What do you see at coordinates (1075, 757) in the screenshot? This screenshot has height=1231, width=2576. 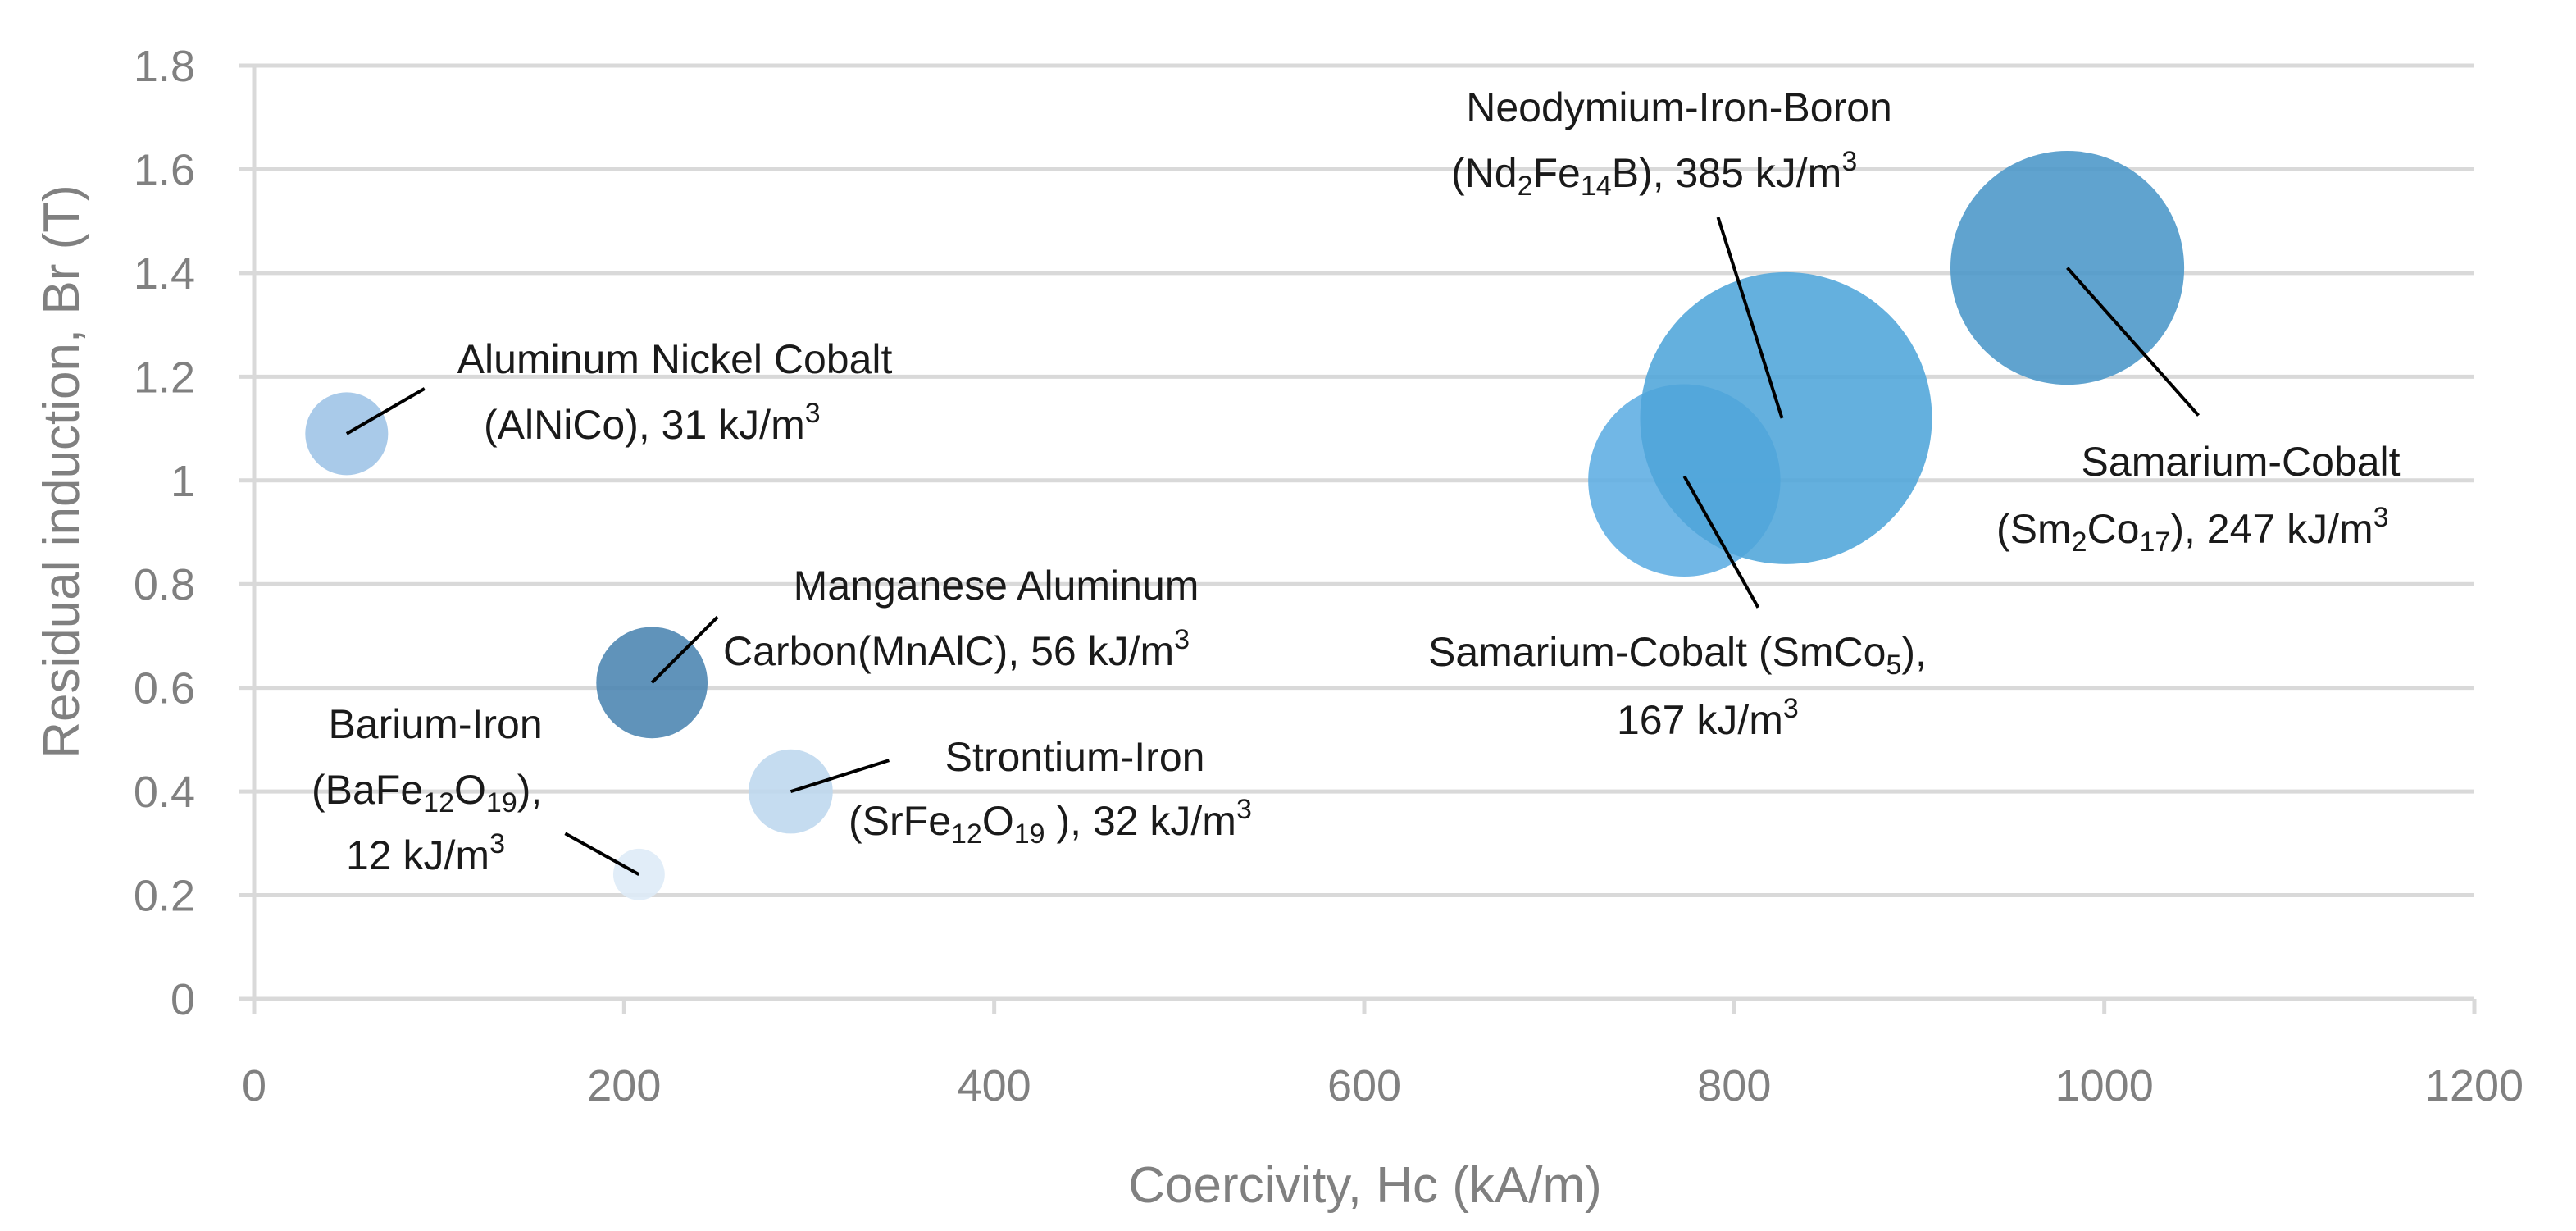 I see `label-strontium-line1: Strontium-Iron` at bounding box center [1075, 757].